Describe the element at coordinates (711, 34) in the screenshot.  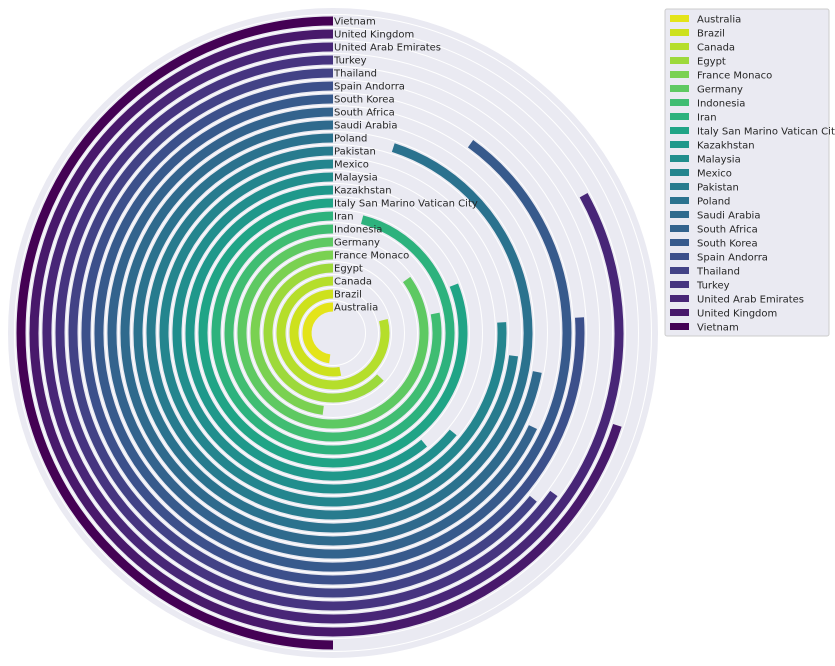
I see `legend-label-brazil: Brazil` at that location.